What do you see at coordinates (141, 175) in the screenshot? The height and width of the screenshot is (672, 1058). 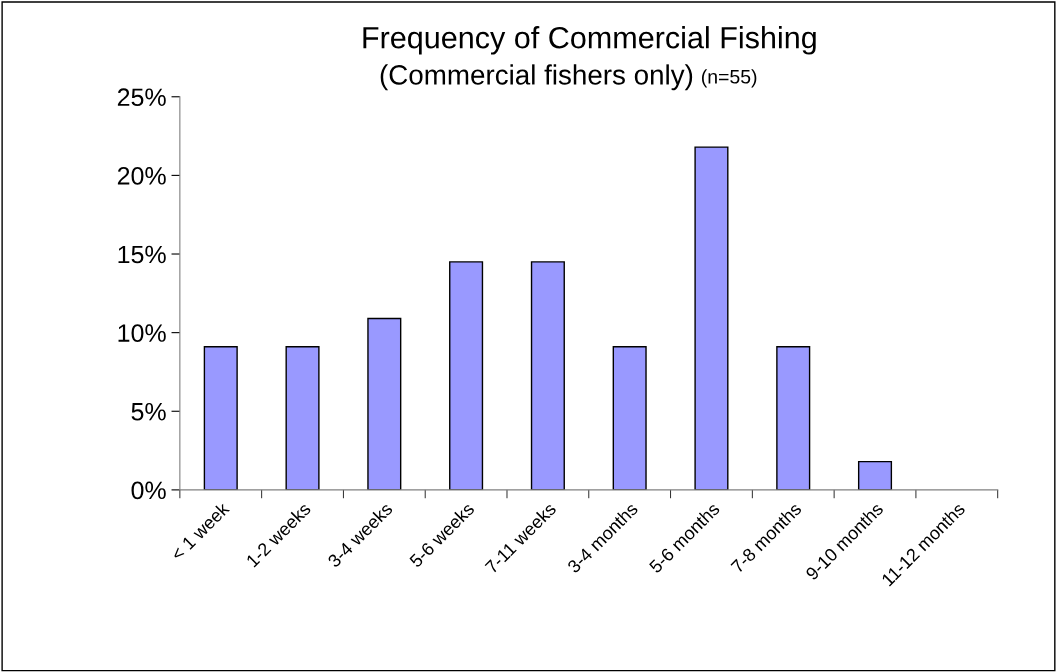 I see `y-tick-label: 20%` at bounding box center [141, 175].